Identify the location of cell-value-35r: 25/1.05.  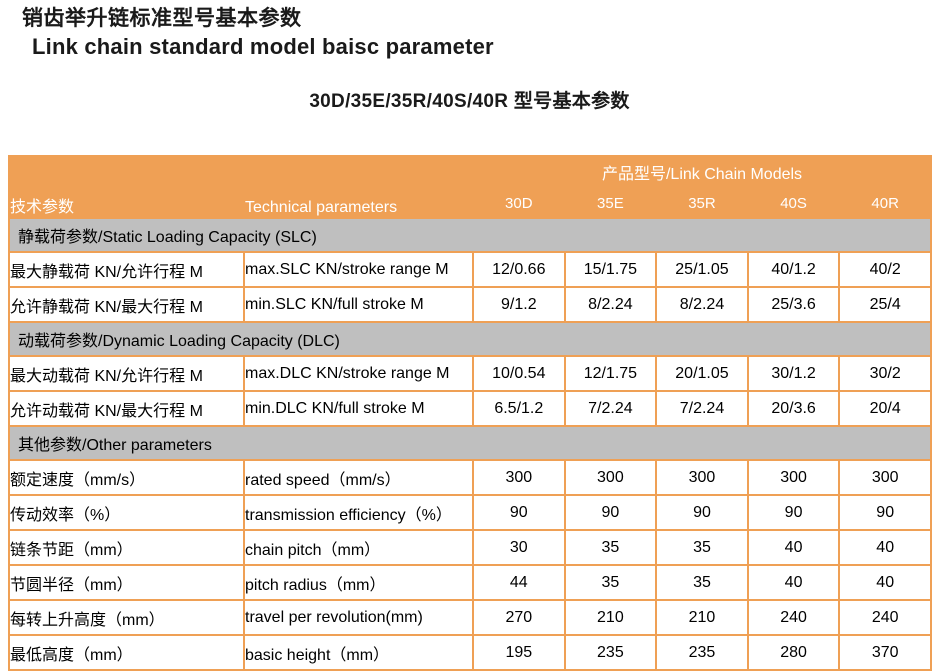
(702, 269).